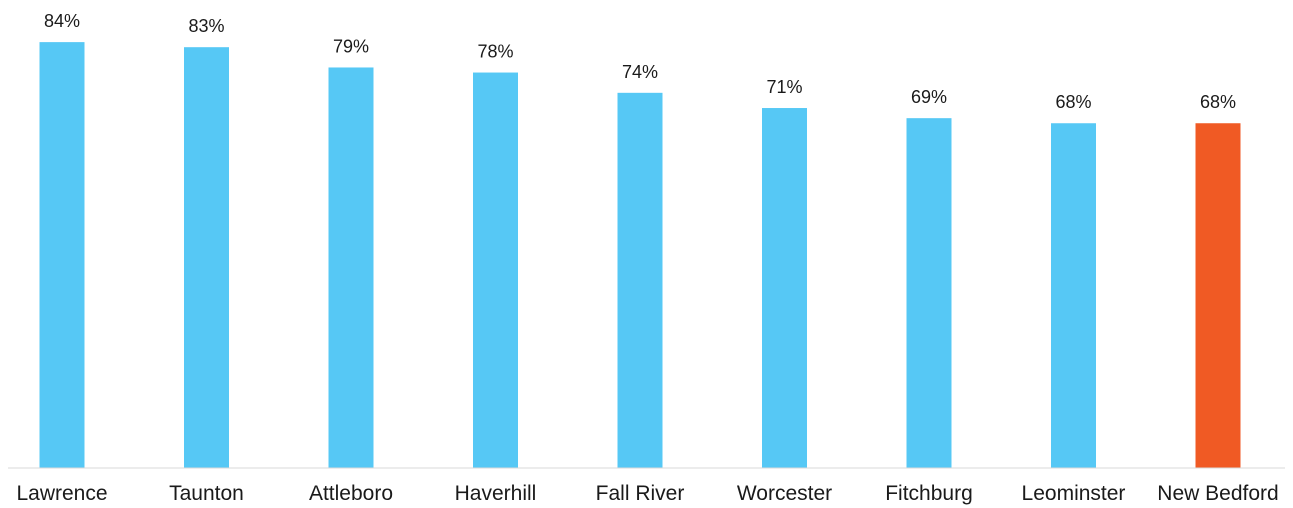  I want to click on value-label-new-bedford: 68%, so click(1218, 102).